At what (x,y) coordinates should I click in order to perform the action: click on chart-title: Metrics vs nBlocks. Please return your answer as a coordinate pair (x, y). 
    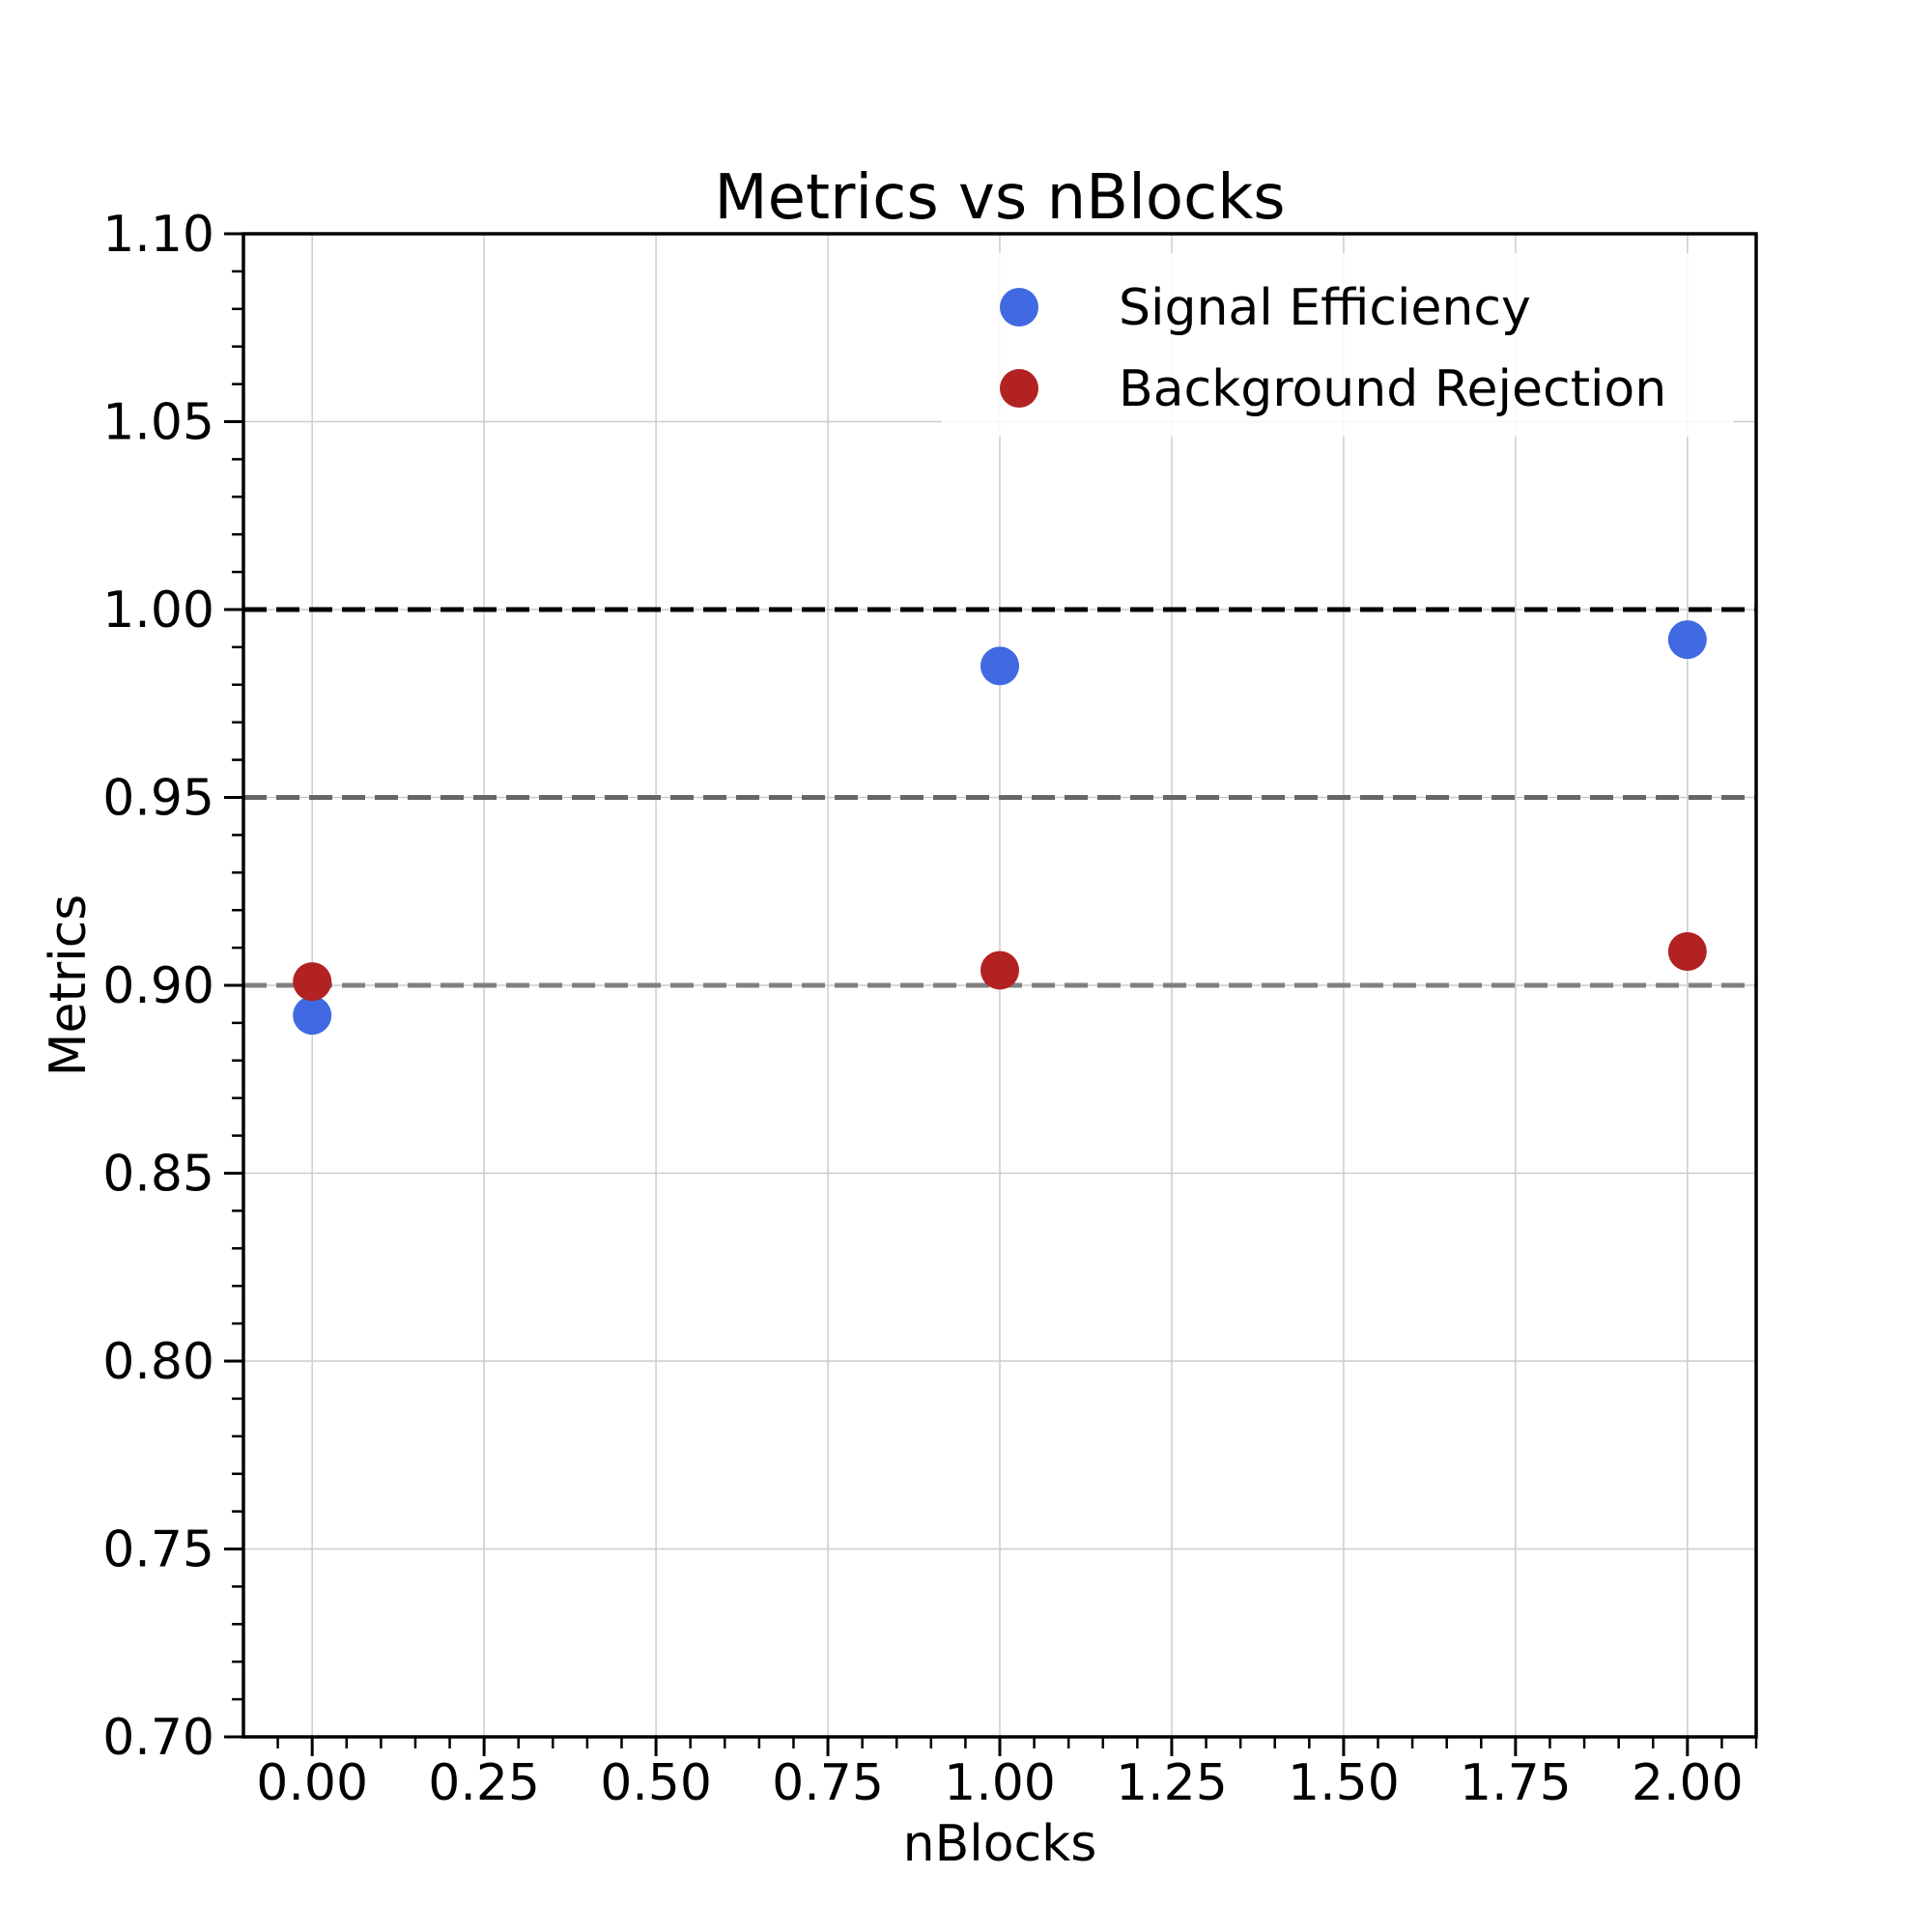
    Looking at the image, I should click on (999, 198).